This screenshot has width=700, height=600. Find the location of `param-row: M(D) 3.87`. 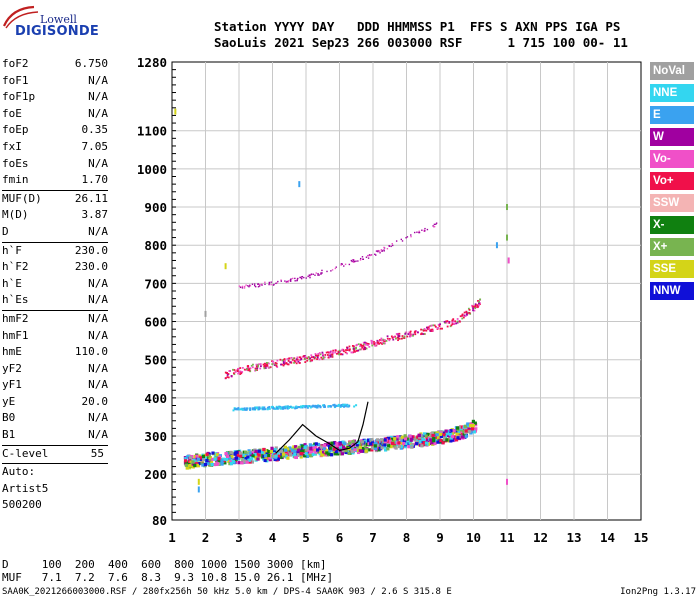

param-row: M(D) 3.87 is located at coordinates (55, 215).